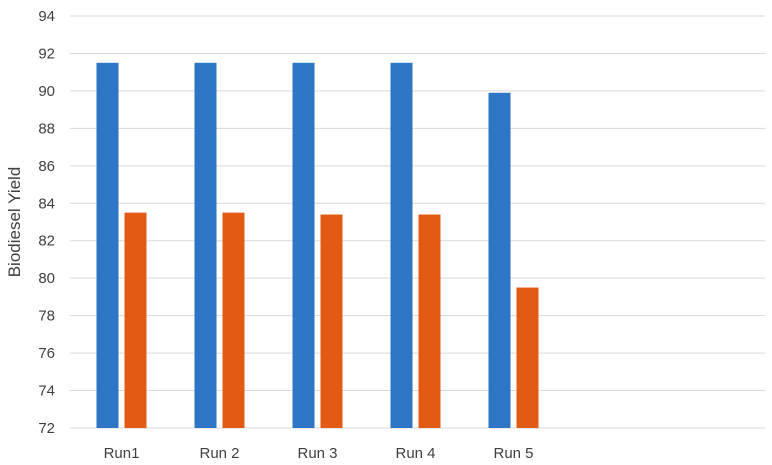  What do you see at coordinates (122, 453) in the screenshot?
I see `x-tick-label: Run1` at bounding box center [122, 453].